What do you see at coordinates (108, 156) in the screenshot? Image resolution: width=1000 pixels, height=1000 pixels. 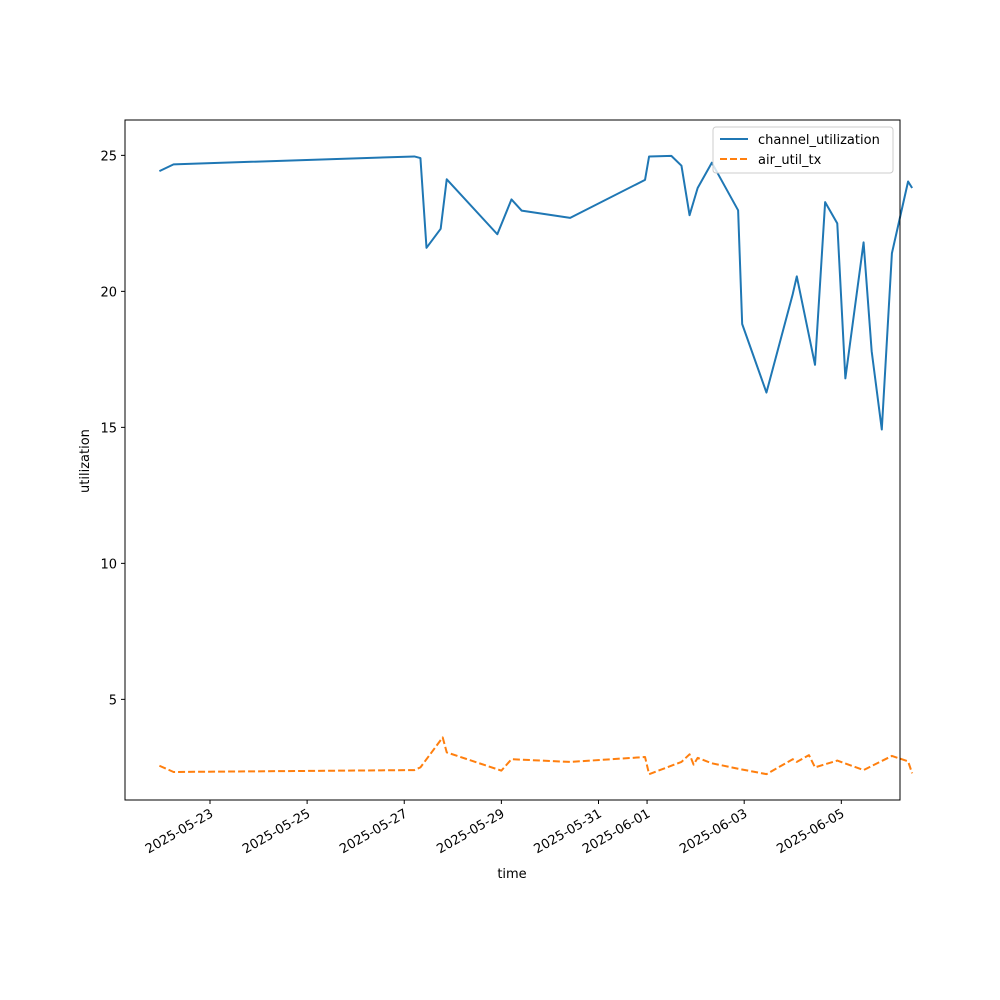 I see `y-tick-label: 25` at bounding box center [108, 156].